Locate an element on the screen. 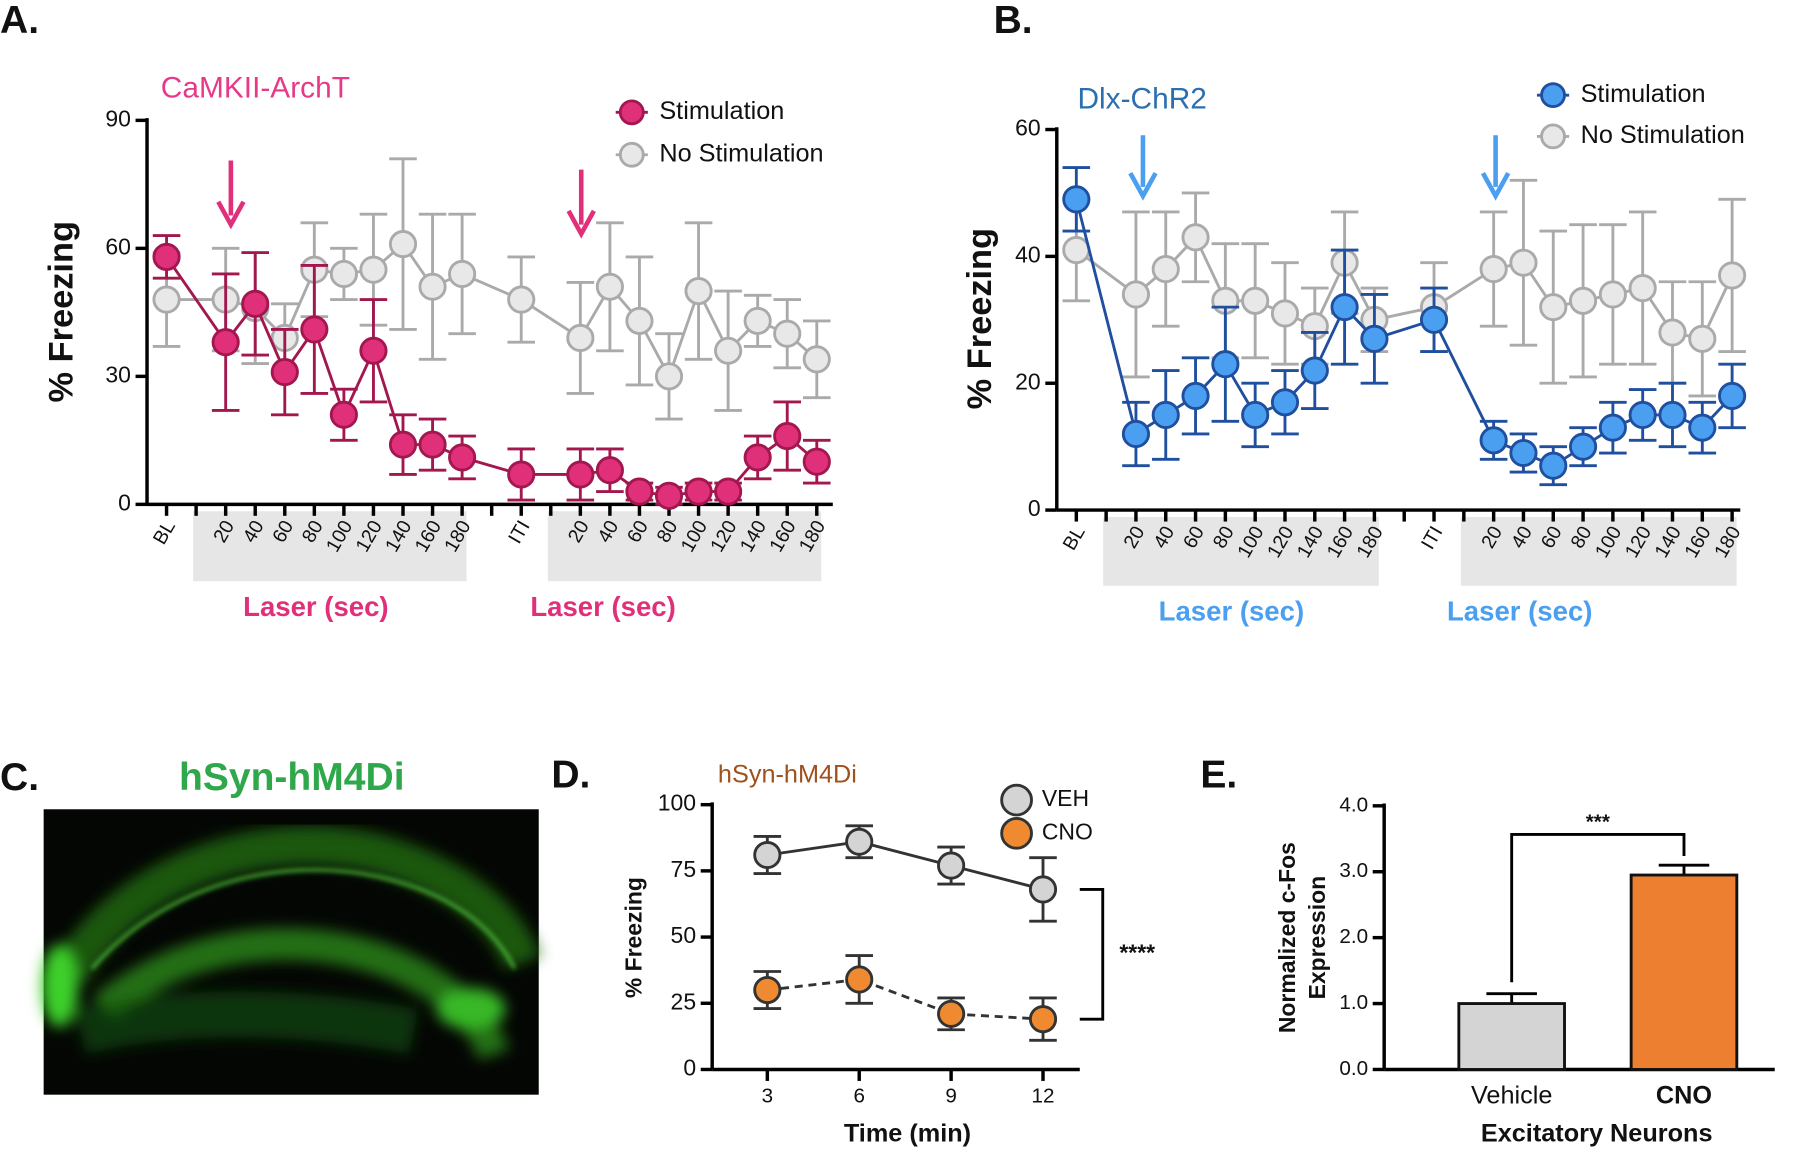 This screenshot has height=1152, width=1800. image-title: hSyn-hM4Di is located at coordinates (292, 777).